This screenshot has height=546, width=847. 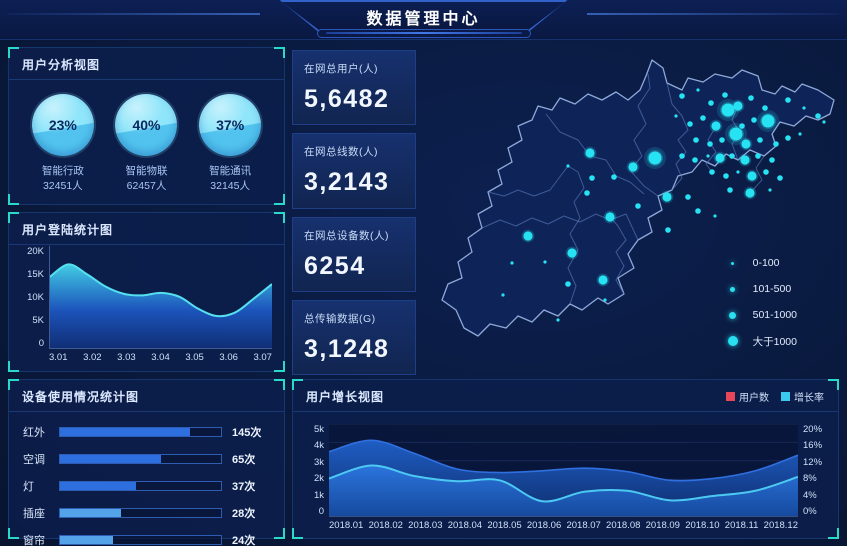 What do you see at coordinates (161, 290) in the screenshot?
I see `login-area-line` at bounding box center [161, 290].